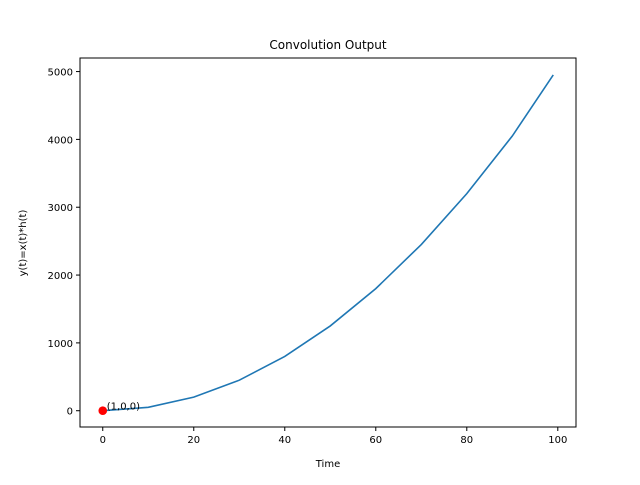  Describe the element at coordinates (327, 45) in the screenshot. I see `chart-title: Convolution Output` at that location.